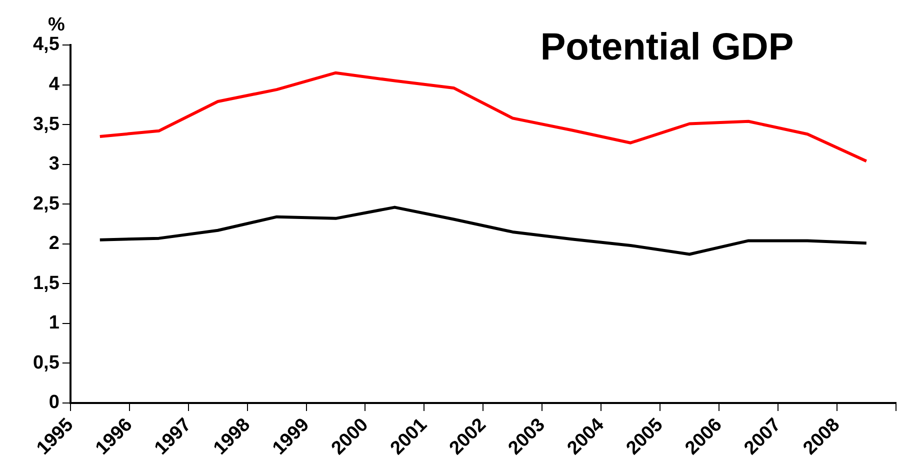 The height and width of the screenshot is (463, 915). What do you see at coordinates (46, 363) in the screenshot?
I see `y-tick-label: 0,5` at bounding box center [46, 363].